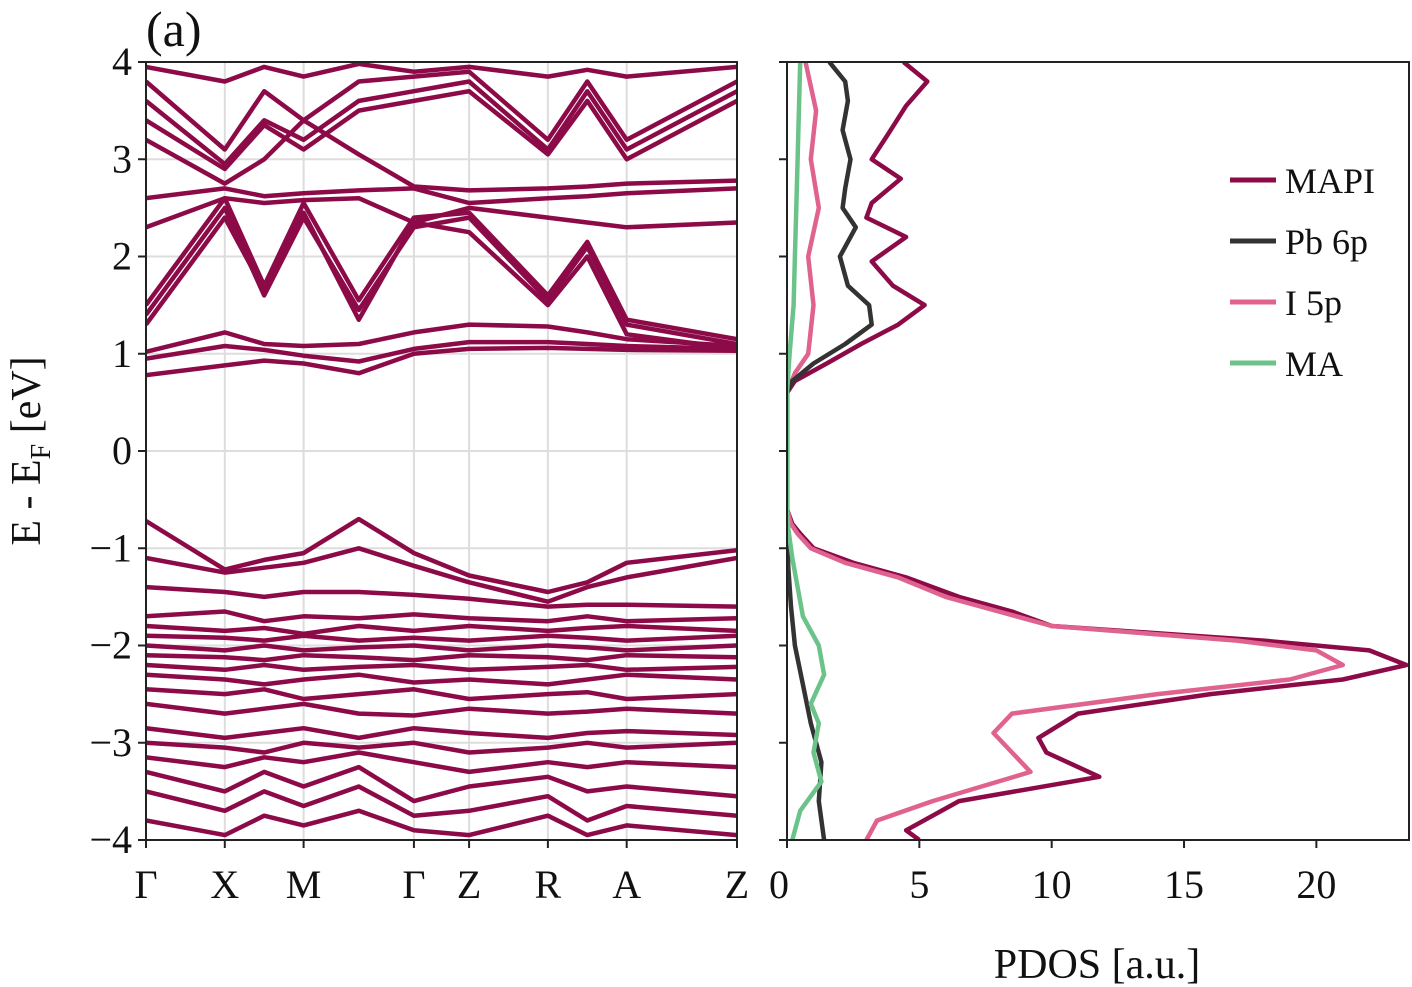 Image resolution: width=1412 pixels, height=987 pixels. What do you see at coordinates (1302, 272) in the screenshot?
I see `legend: MAPI Pb 6p I 5p MA` at bounding box center [1302, 272].